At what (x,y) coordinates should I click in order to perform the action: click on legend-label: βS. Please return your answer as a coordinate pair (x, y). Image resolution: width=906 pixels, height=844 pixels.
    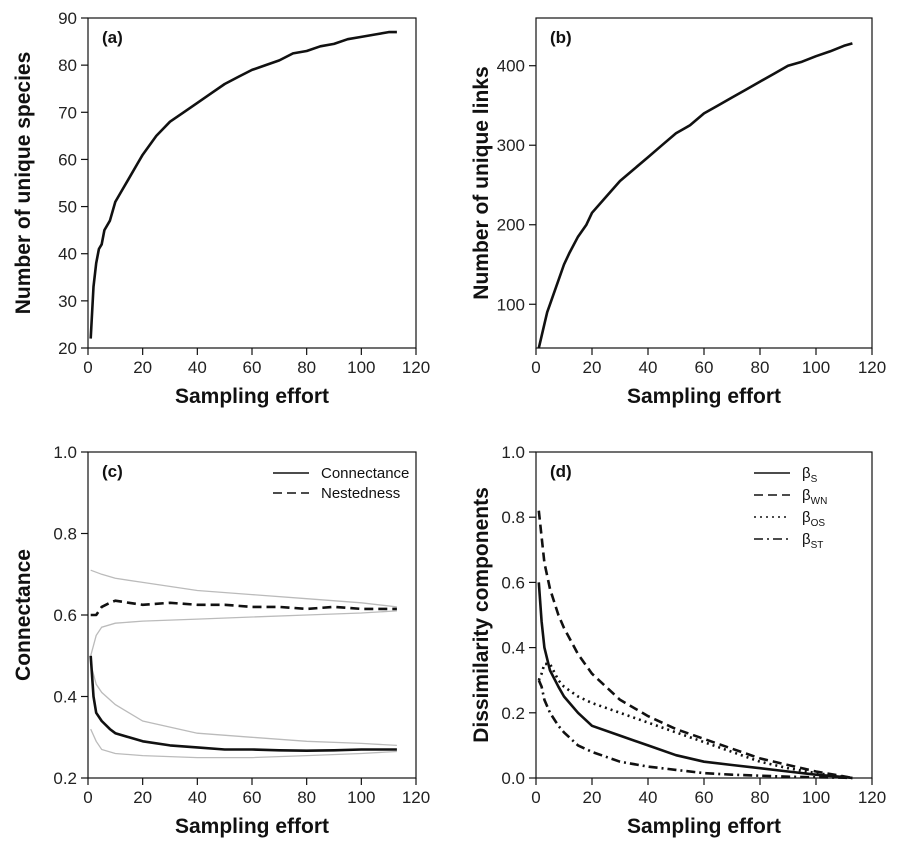
    Looking at the image, I should click on (810, 475).